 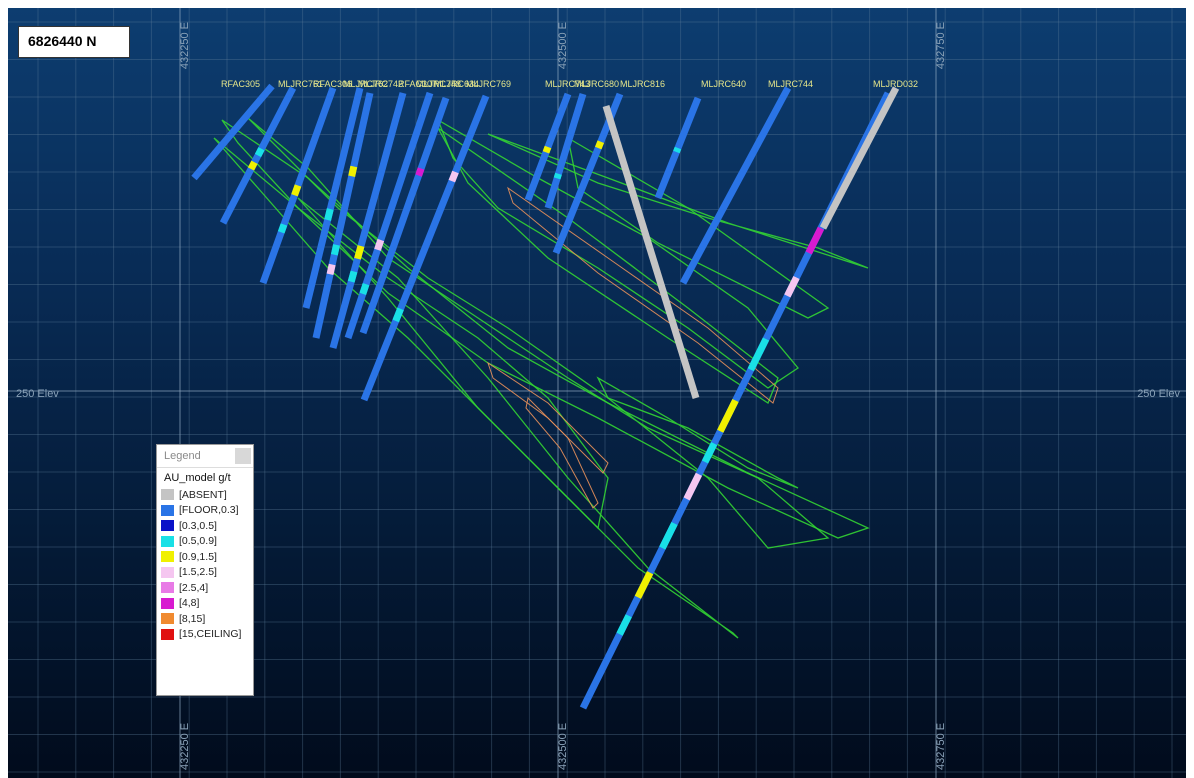 What do you see at coordinates (205, 526) in the screenshot?
I see `legend-item-0.3-0.5: [0.3,0.5]` at bounding box center [205, 526].